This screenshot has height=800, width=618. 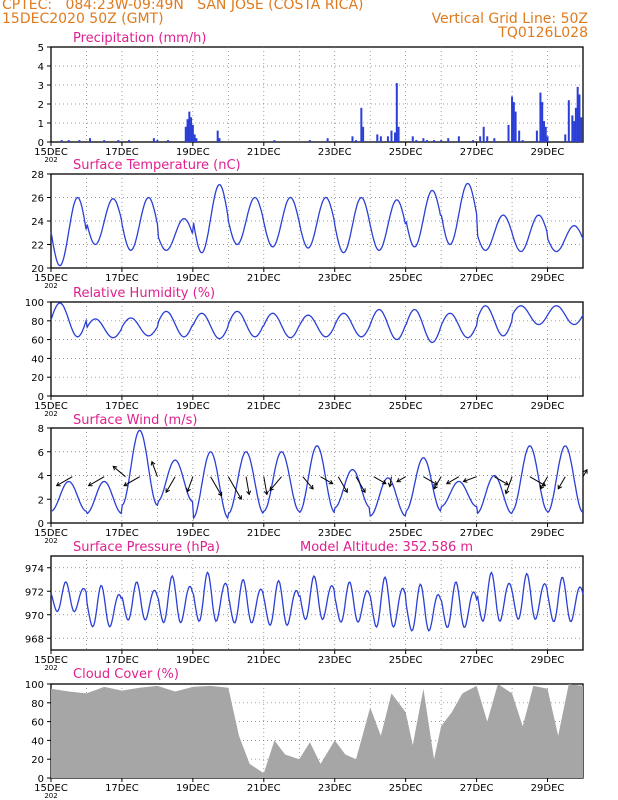 What do you see at coordinates (122, 152) in the screenshot?
I see `precip-xtick-label: 17DEC` at bounding box center [122, 152].